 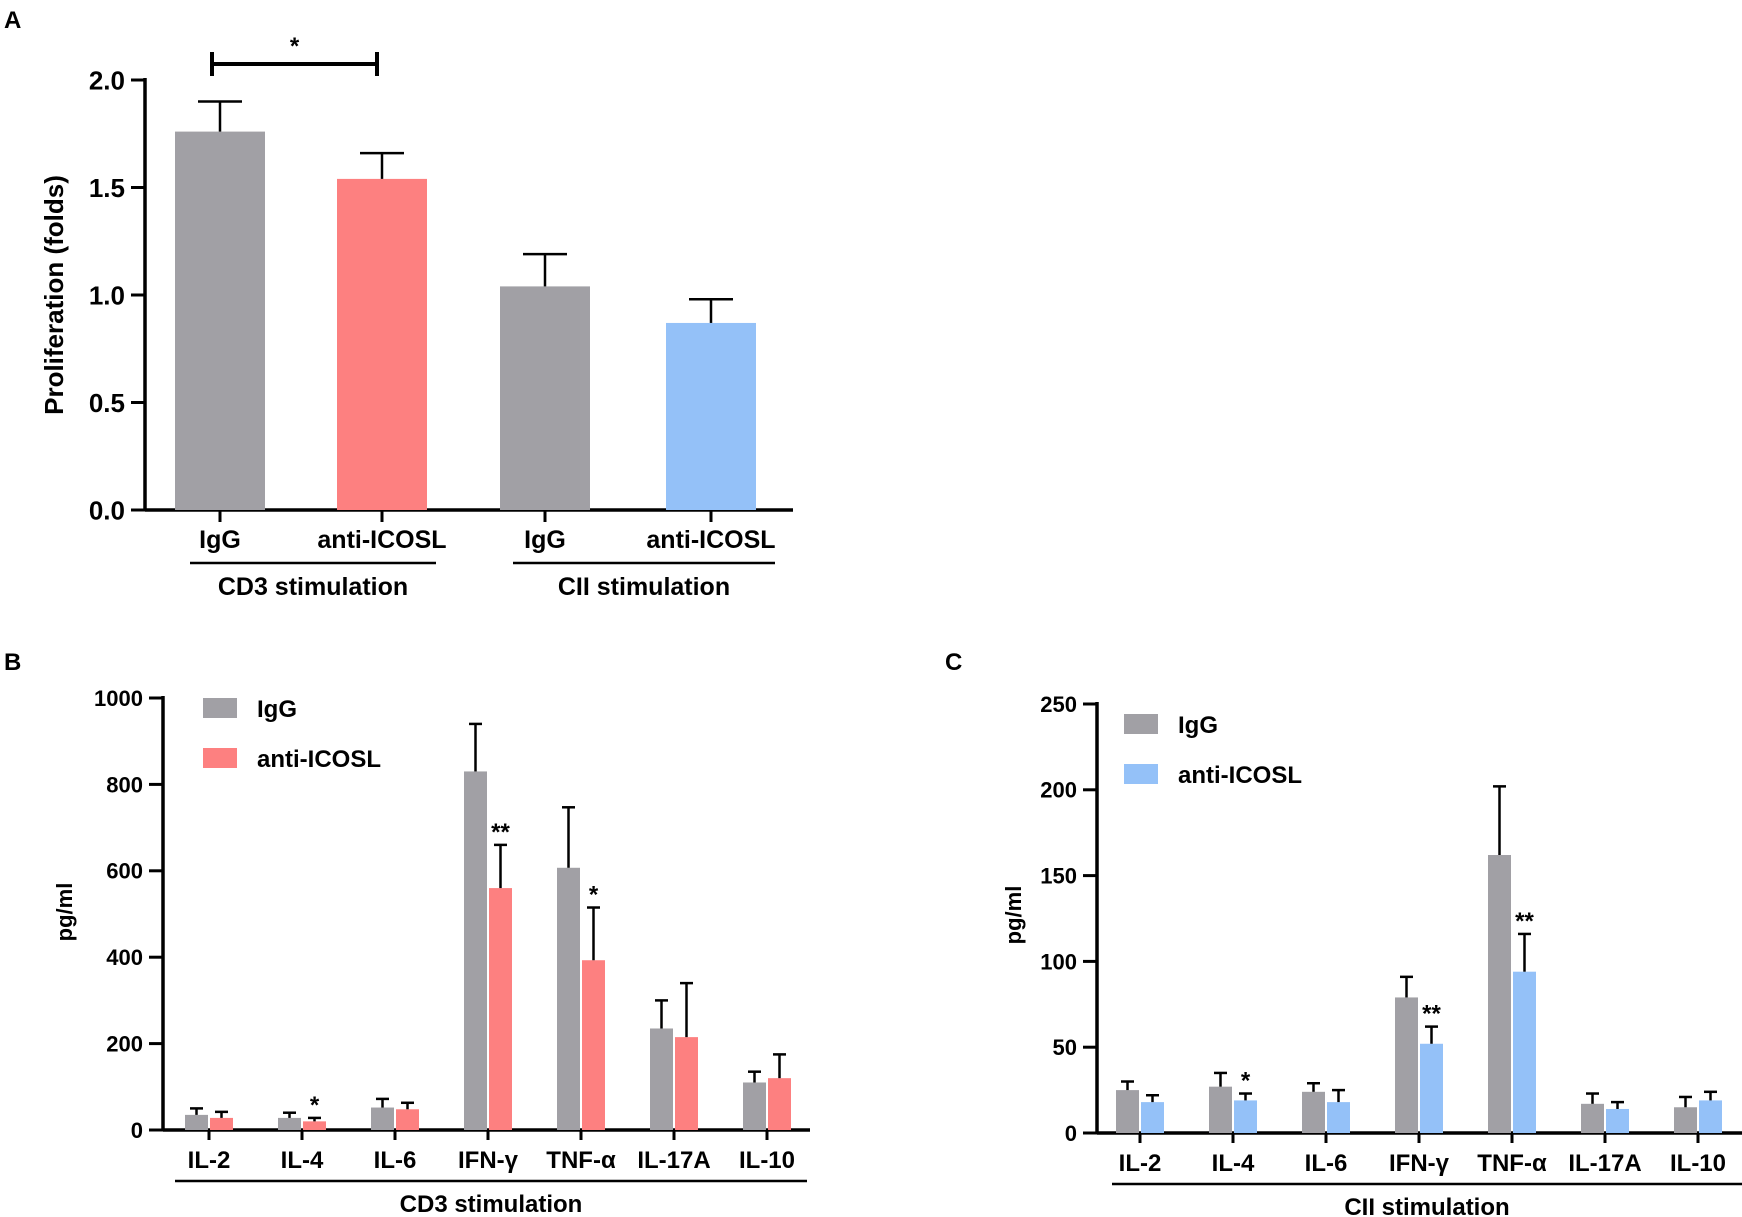 I want to click on panel-b-legend-label: anti-ICOSL, so click(x=319, y=759).